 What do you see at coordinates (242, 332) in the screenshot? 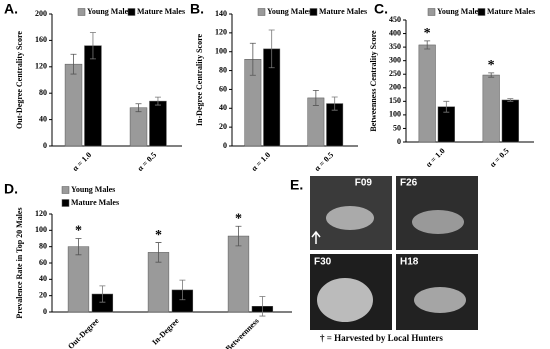
I see `x-tick-label: Betweenness` at bounding box center [242, 332].